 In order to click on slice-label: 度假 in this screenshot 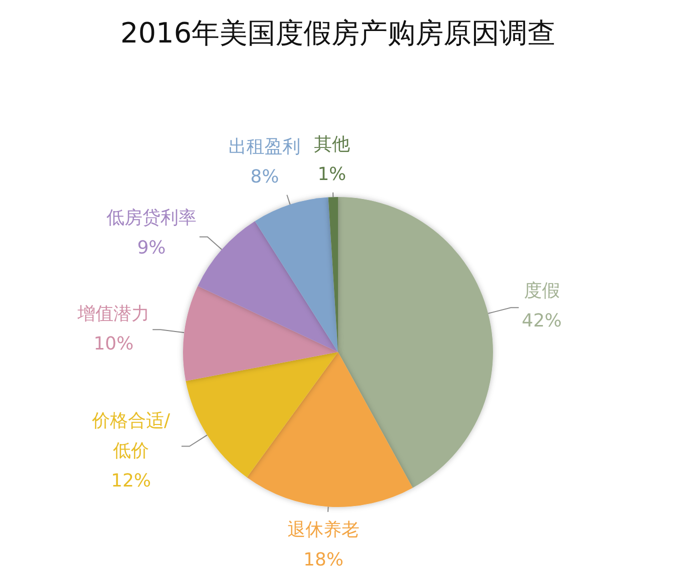, I will do `click(542, 291)`.